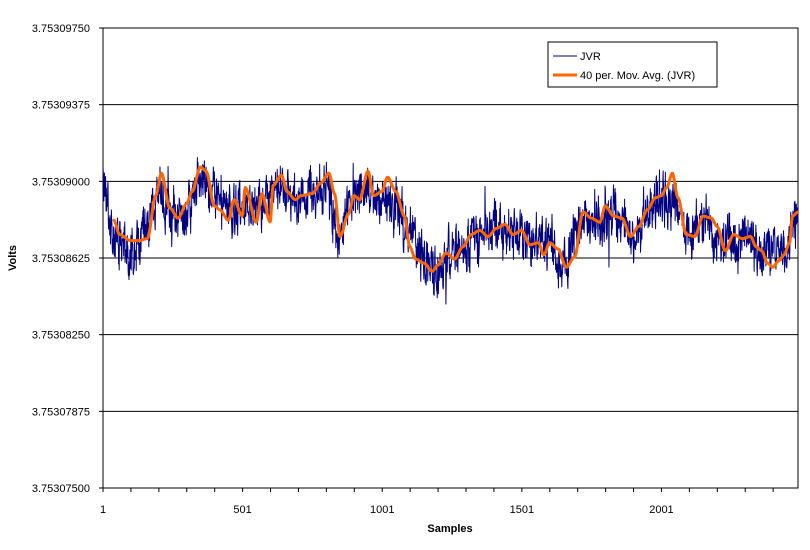 The image size is (810, 550). I want to click on x-tick-label: 1501, so click(522, 510).